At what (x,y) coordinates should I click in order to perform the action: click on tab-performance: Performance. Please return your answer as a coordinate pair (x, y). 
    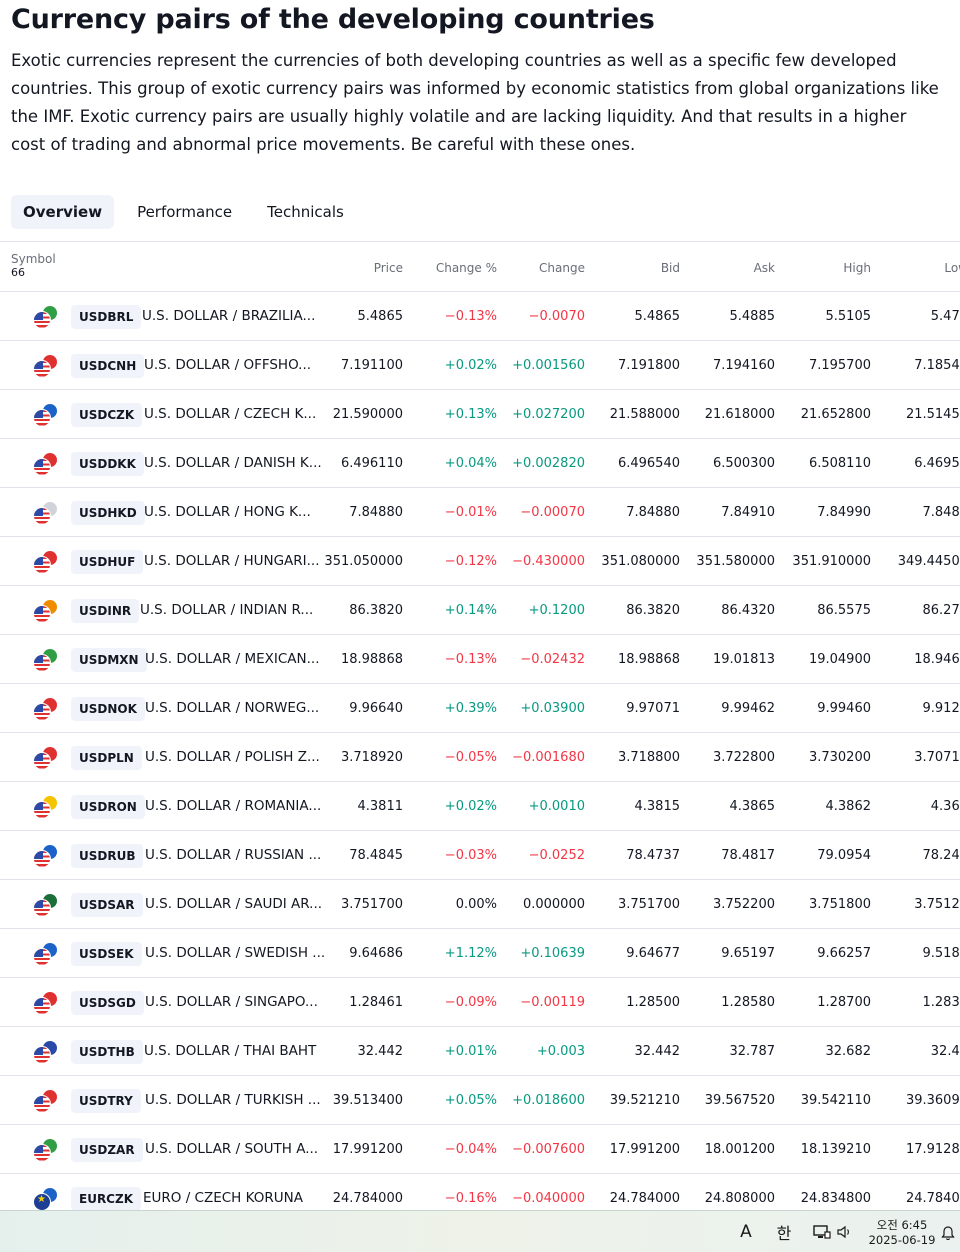
    Looking at the image, I should click on (185, 212).